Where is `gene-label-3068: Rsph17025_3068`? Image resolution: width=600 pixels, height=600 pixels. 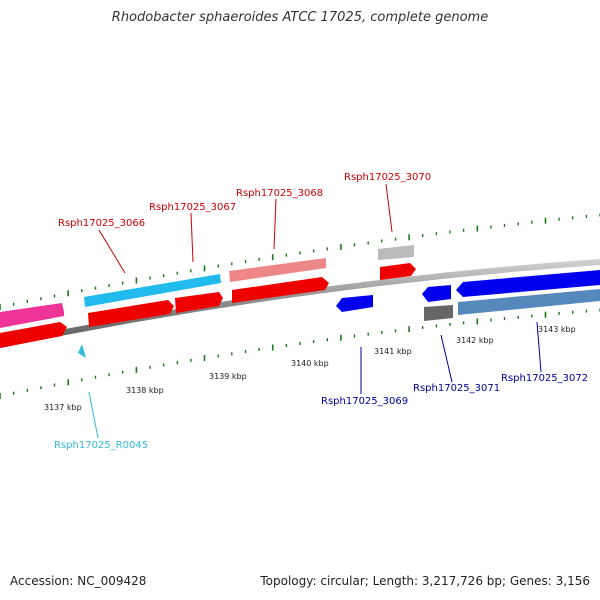
gene-label-3068: Rsph17025_3068 is located at coordinates (279, 193).